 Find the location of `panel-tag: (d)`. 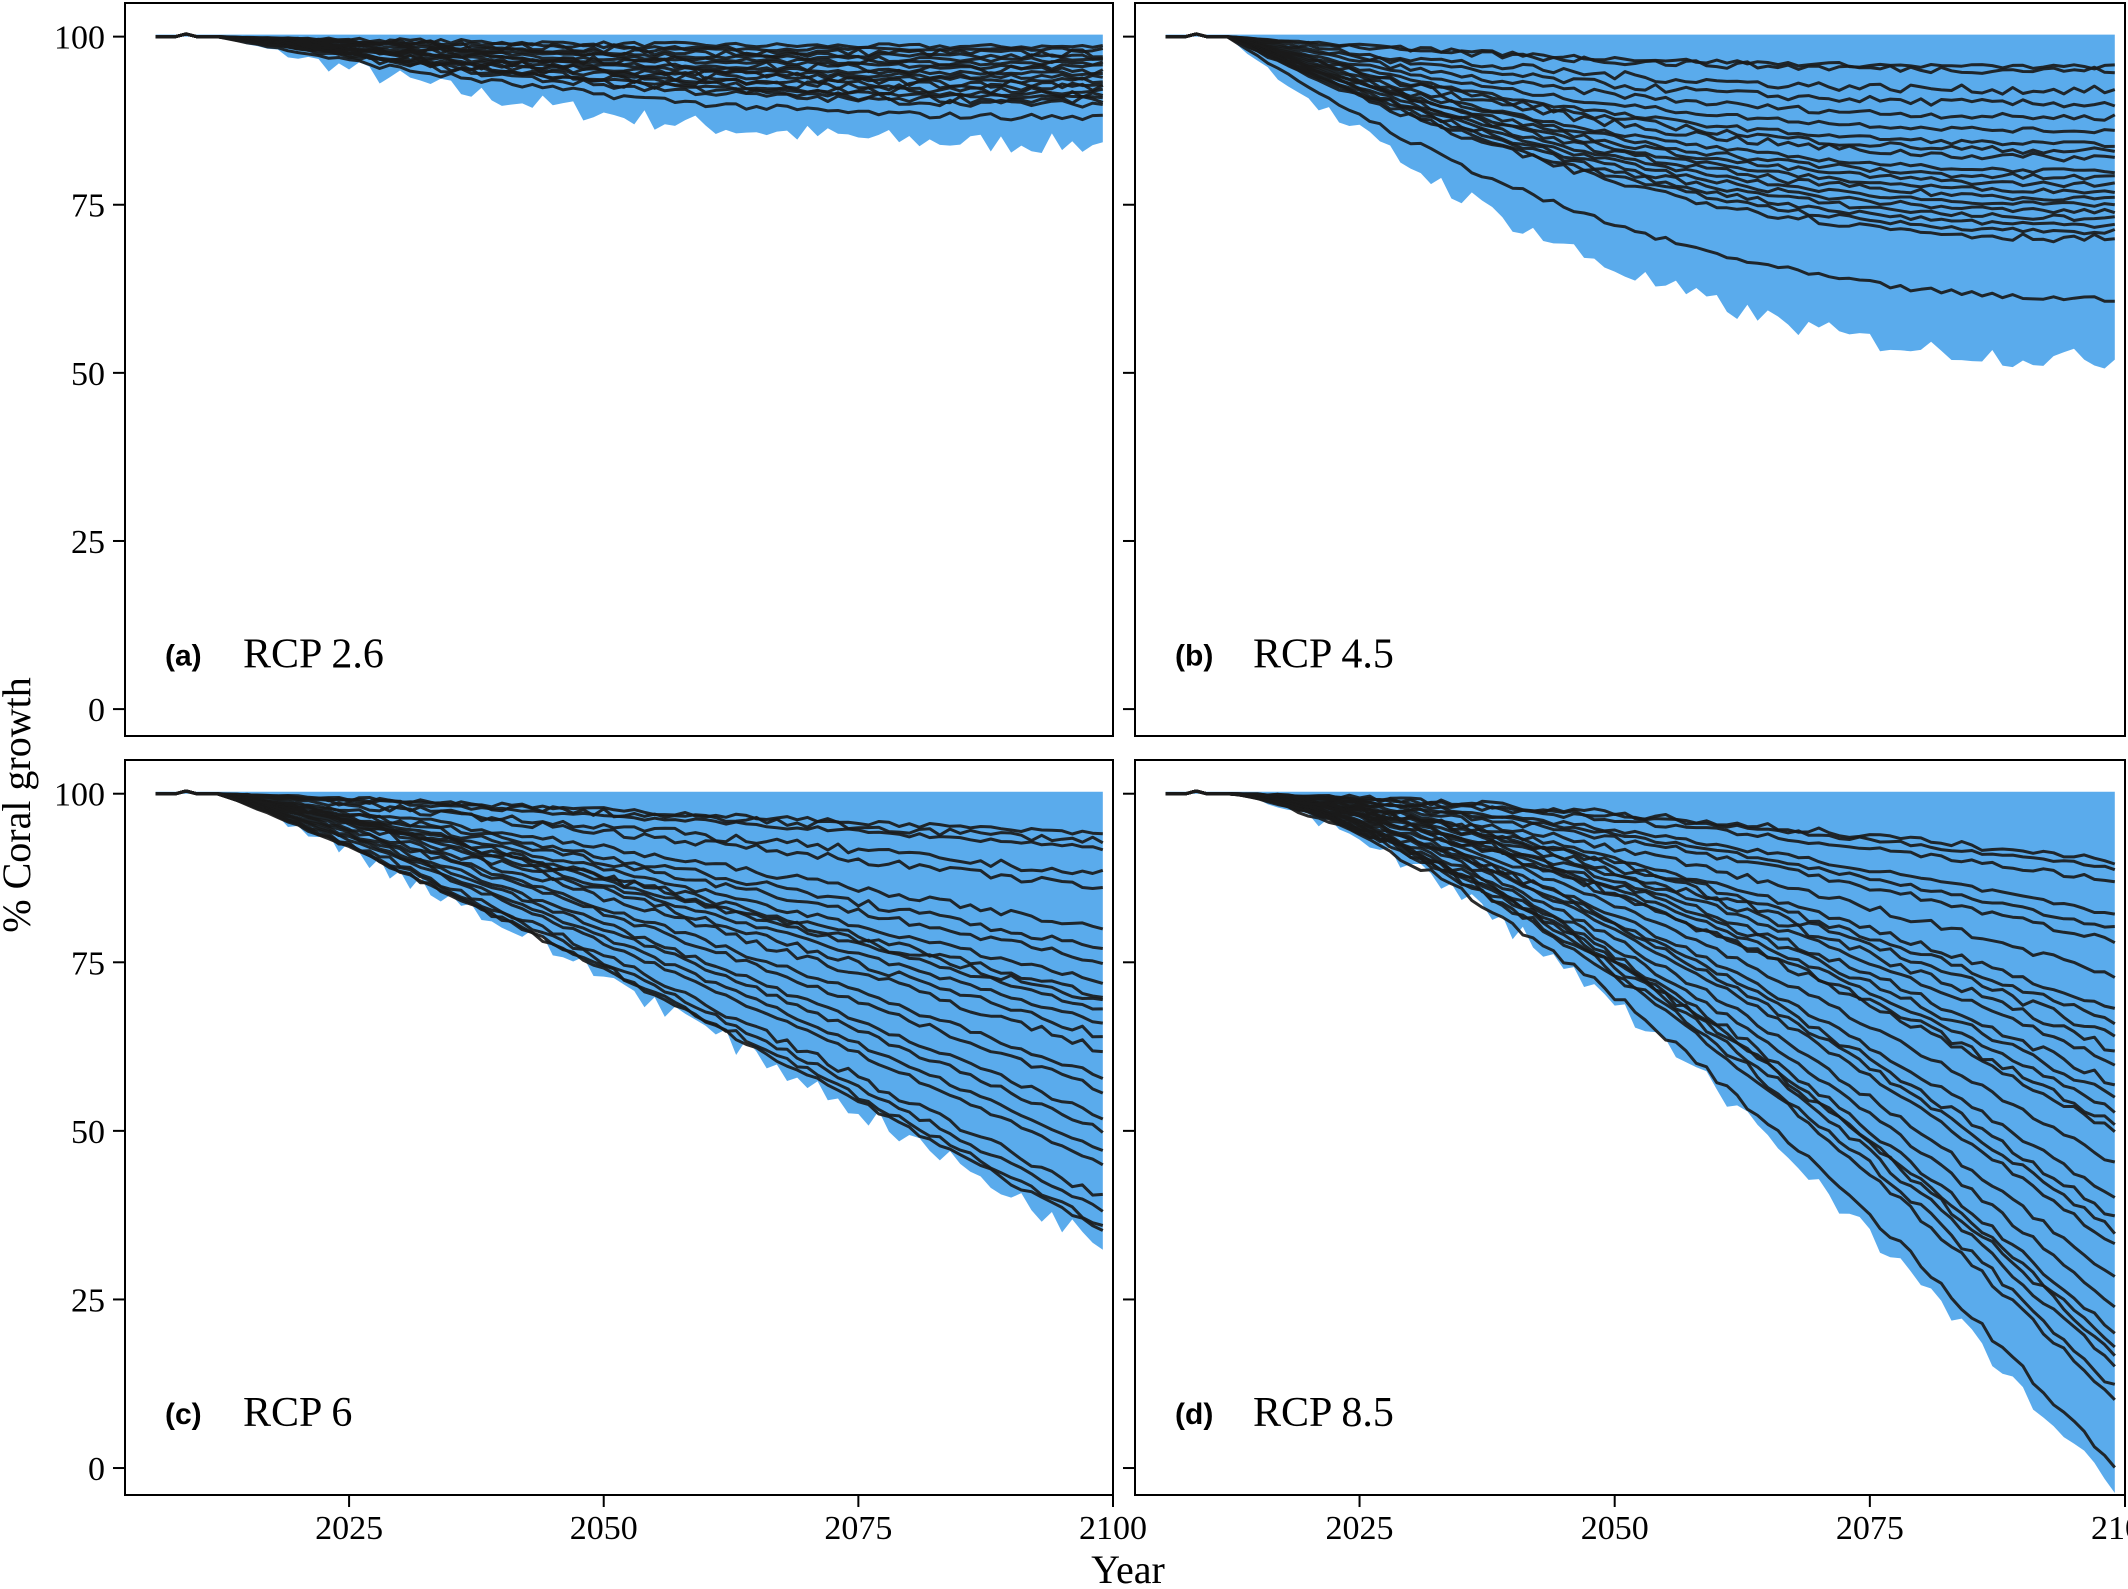

panel-tag: (d) is located at coordinates (1194, 1414).